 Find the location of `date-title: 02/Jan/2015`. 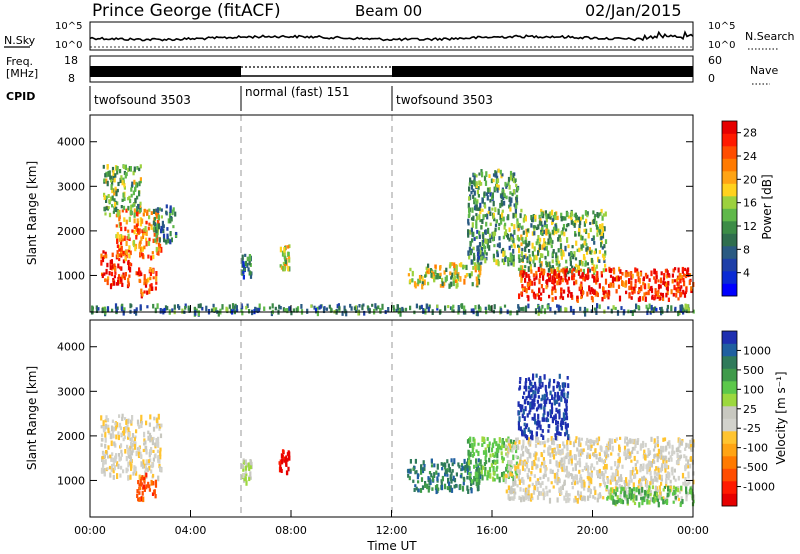

date-title: 02/Jan/2015 is located at coordinates (633, 10).